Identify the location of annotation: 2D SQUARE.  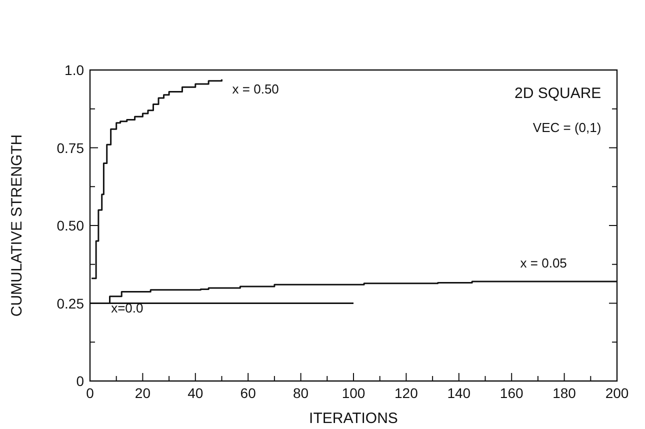
(558, 93).